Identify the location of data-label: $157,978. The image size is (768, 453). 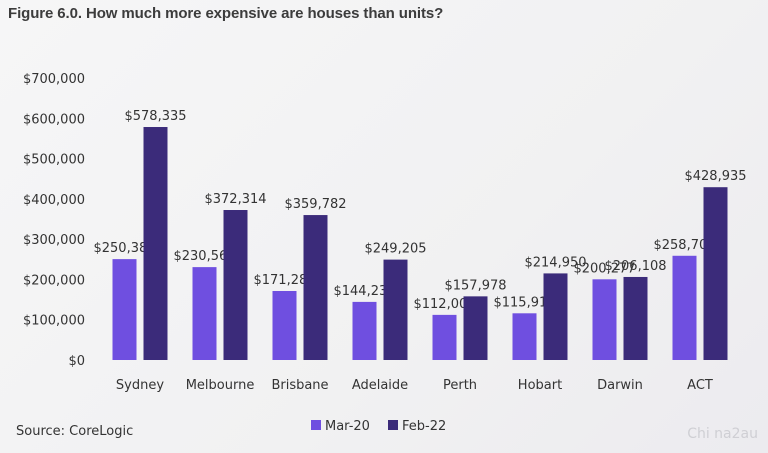
(475, 285).